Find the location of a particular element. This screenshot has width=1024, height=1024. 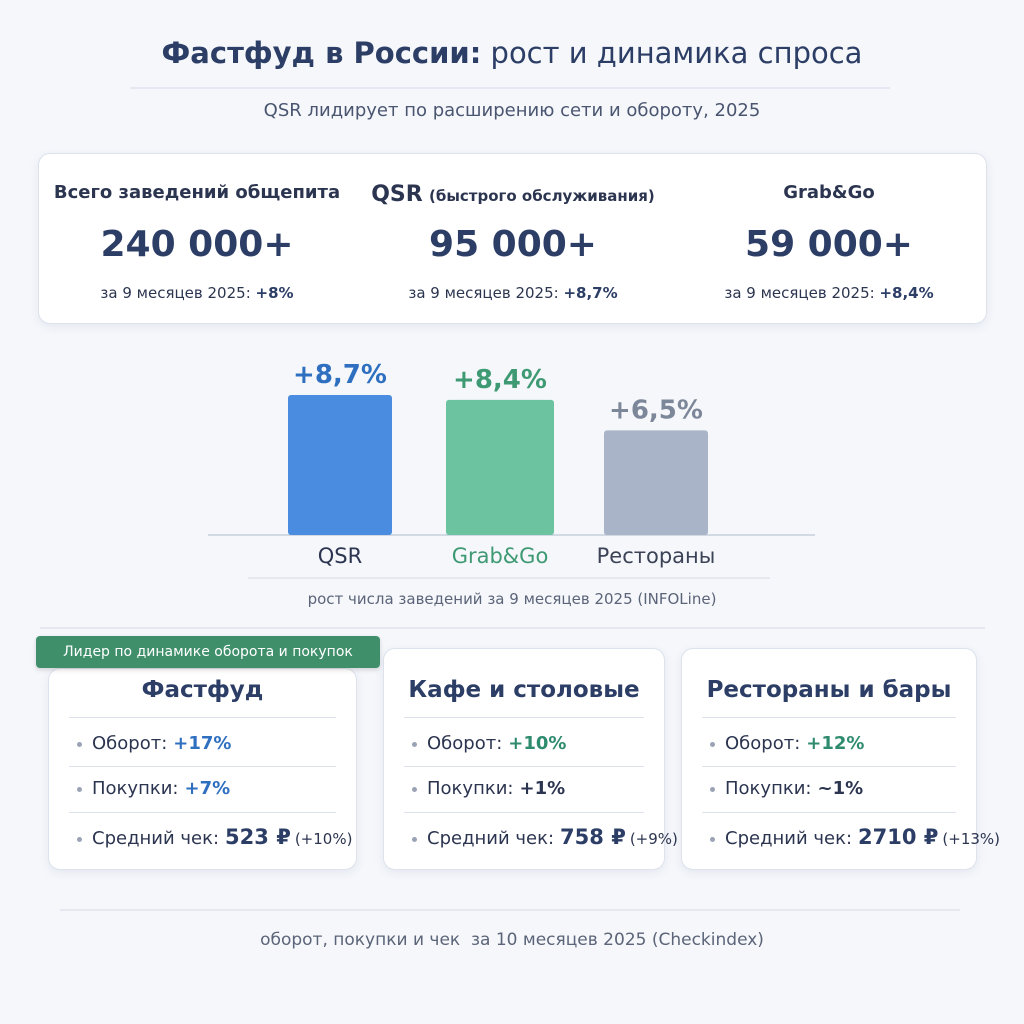

value-label: +8,7% is located at coordinates (340, 375).